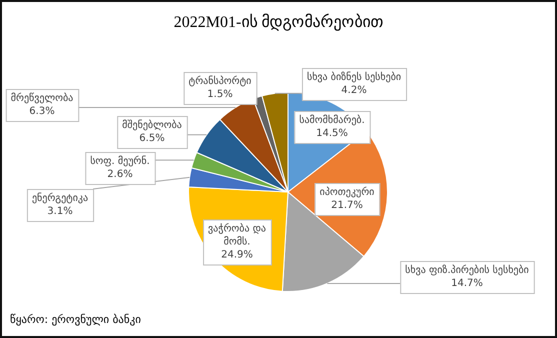 The image size is (557, 338). What do you see at coordinates (60, 212) in the screenshot?
I see `data-label: 3.1%` at bounding box center [60, 212].